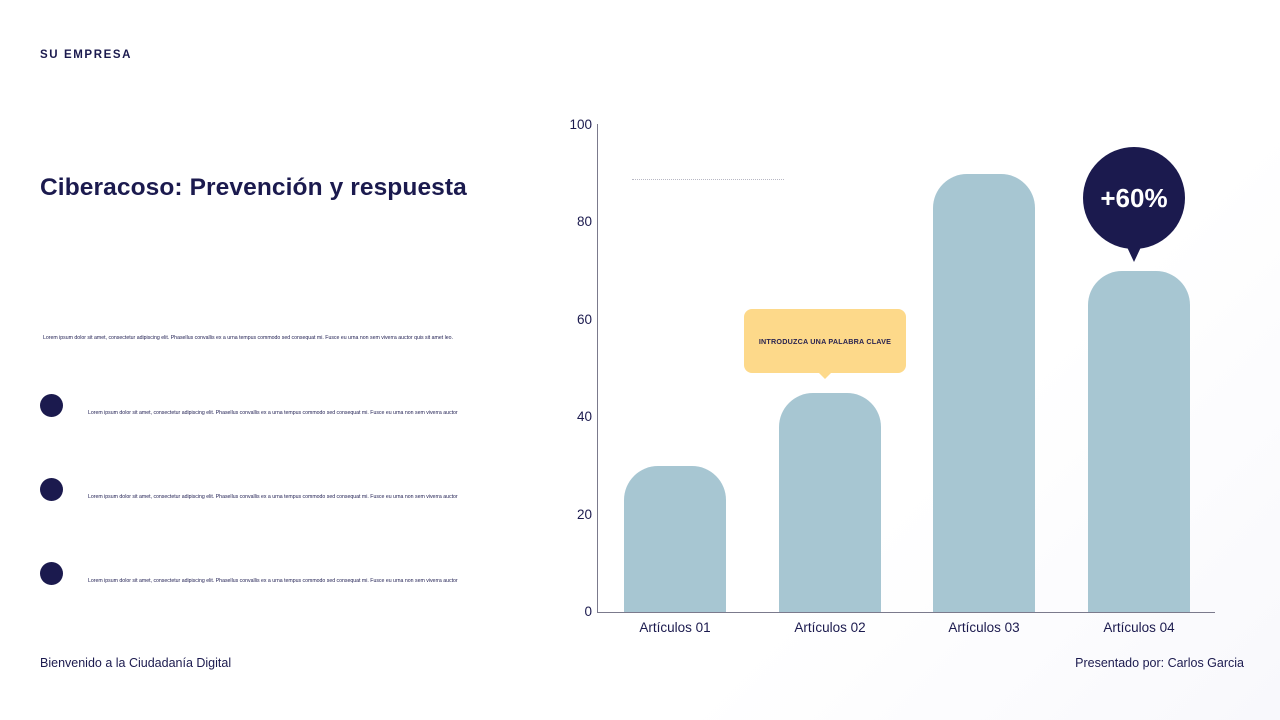 This screenshot has height=720, width=1280. I want to click on percentage-badge: +60%, so click(1134, 204).